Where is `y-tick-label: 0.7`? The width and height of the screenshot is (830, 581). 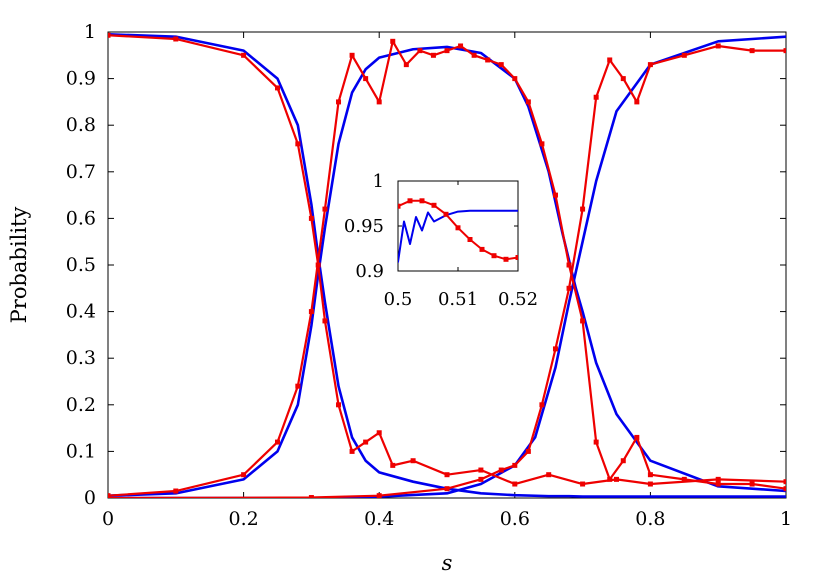 y-tick-label: 0.7 is located at coordinates (81, 172).